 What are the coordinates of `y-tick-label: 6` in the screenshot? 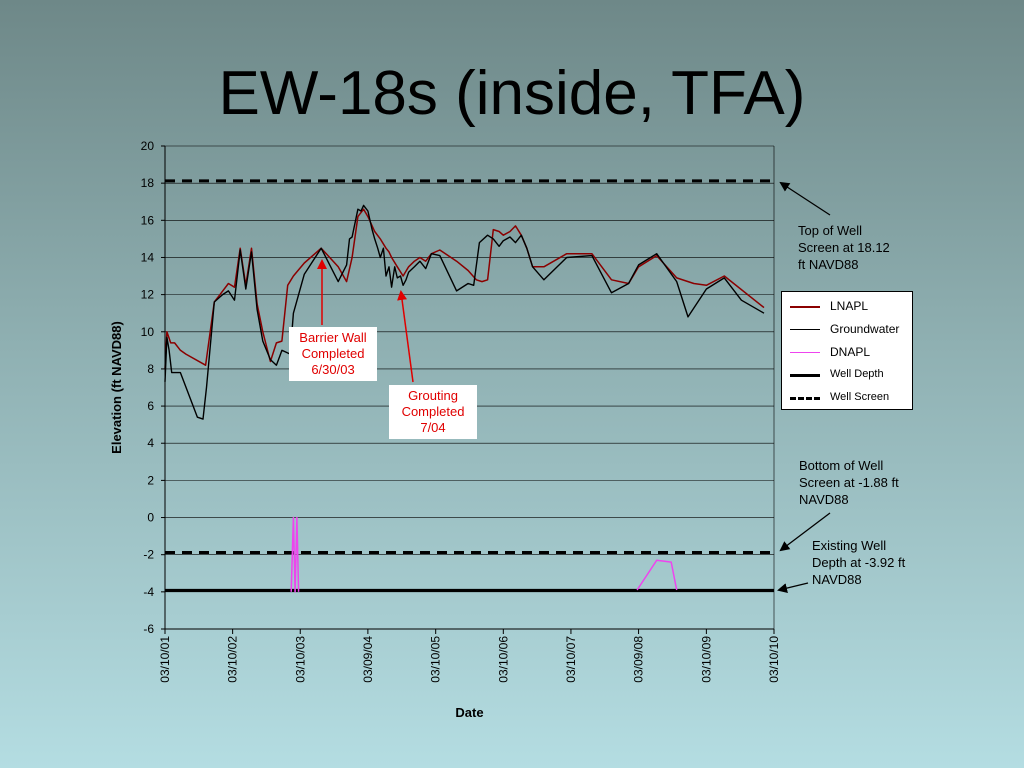 It's located at (150, 406).